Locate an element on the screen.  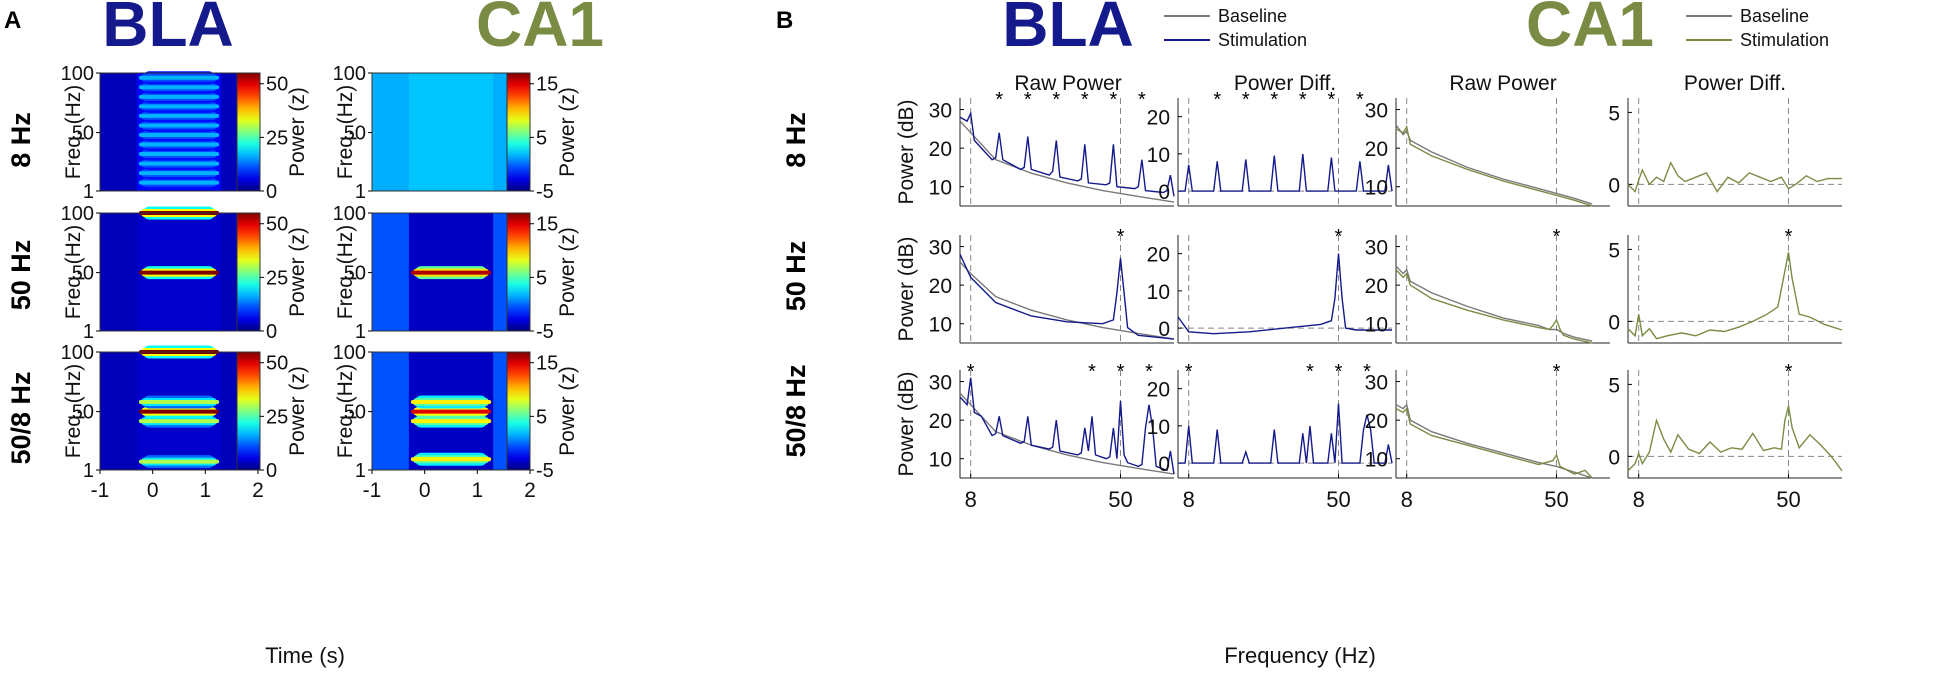
legend-ca1-stimulation-label: Stimulation is located at coordinates (1784, 40).